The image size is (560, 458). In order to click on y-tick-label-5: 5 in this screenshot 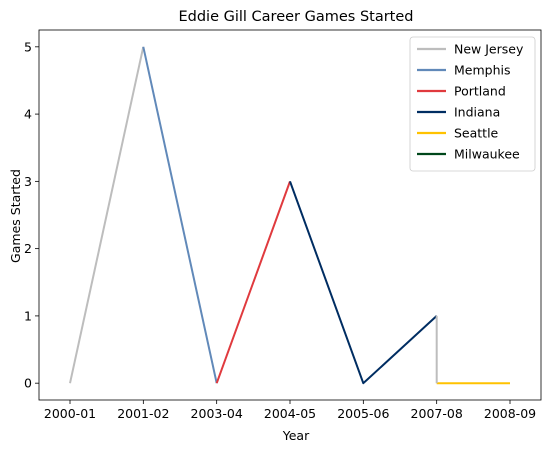, I will do `click(28, 46)`.